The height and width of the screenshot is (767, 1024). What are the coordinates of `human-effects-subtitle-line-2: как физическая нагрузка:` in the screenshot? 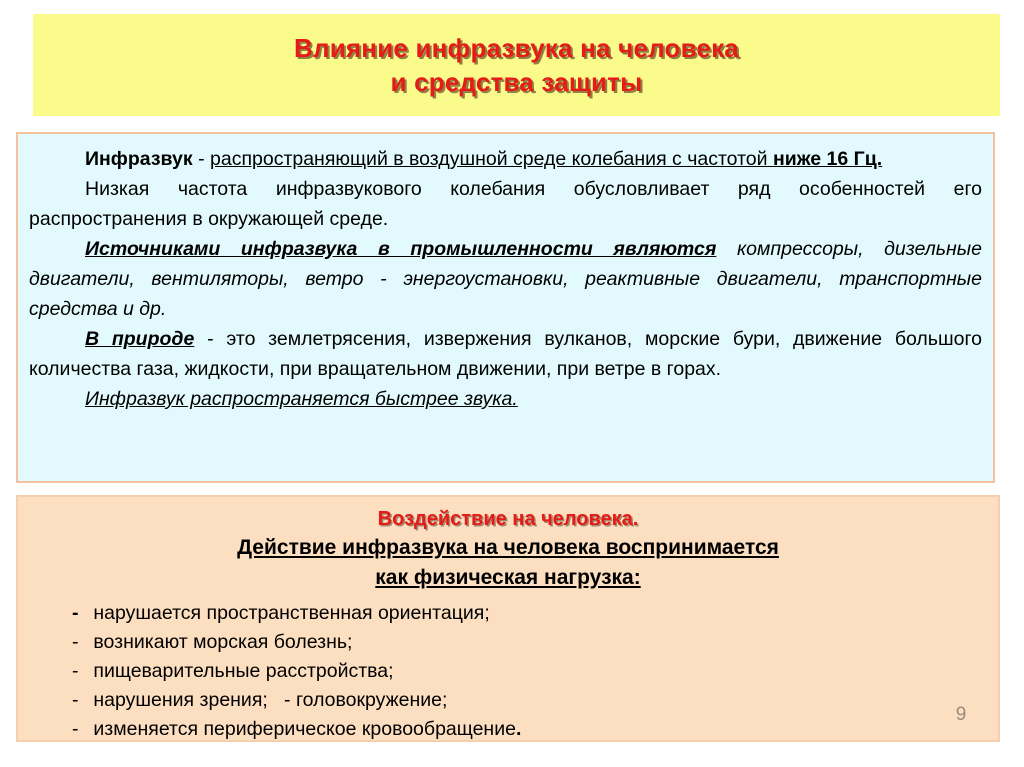 It's located at (508, 577).